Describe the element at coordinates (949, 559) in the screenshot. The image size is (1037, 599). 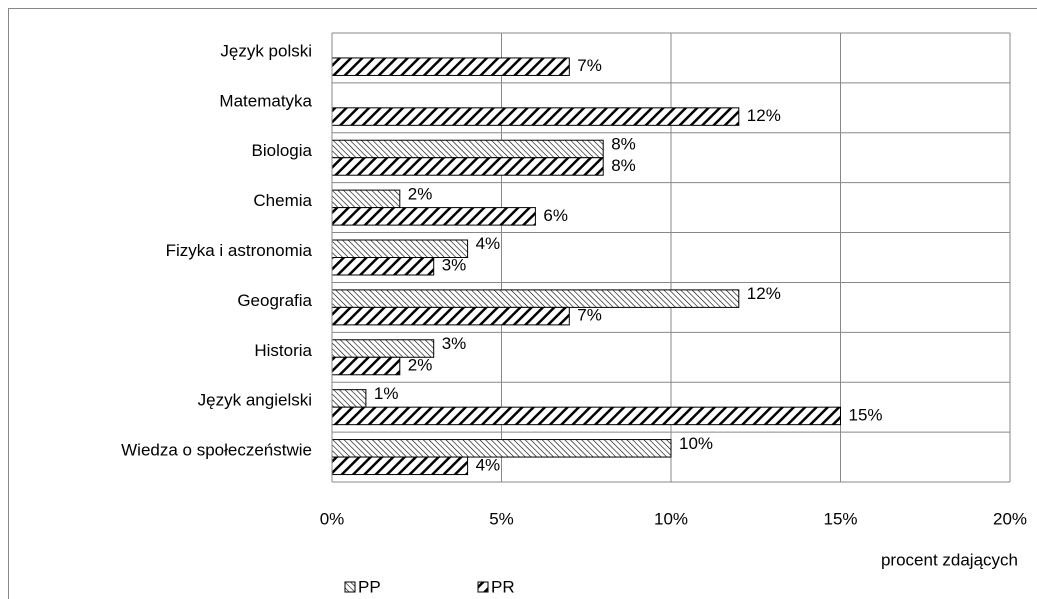
I see `x-axis-label: procent zdających` at that location.